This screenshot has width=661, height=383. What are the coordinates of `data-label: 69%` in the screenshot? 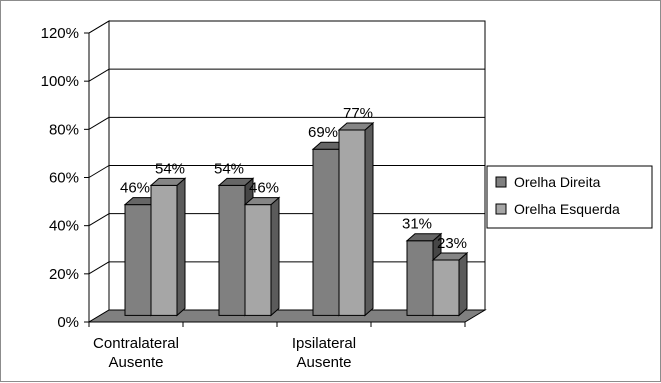 It's located at (323, 132).